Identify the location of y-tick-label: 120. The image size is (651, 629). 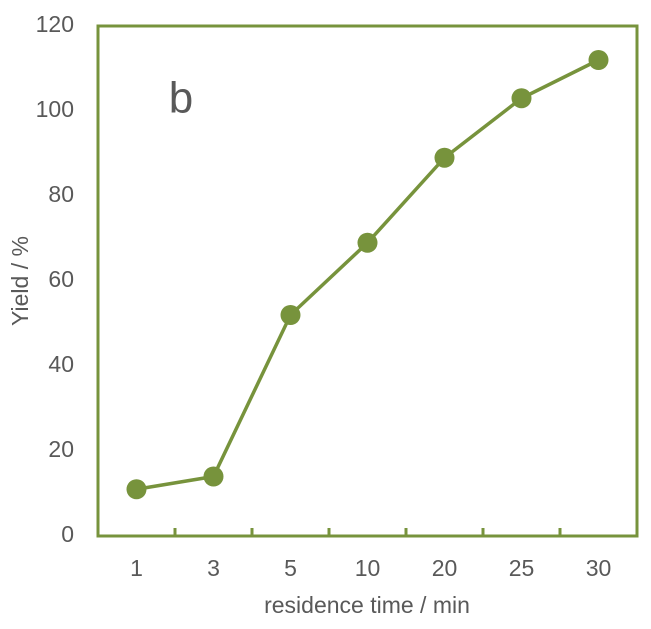
(55, 24).